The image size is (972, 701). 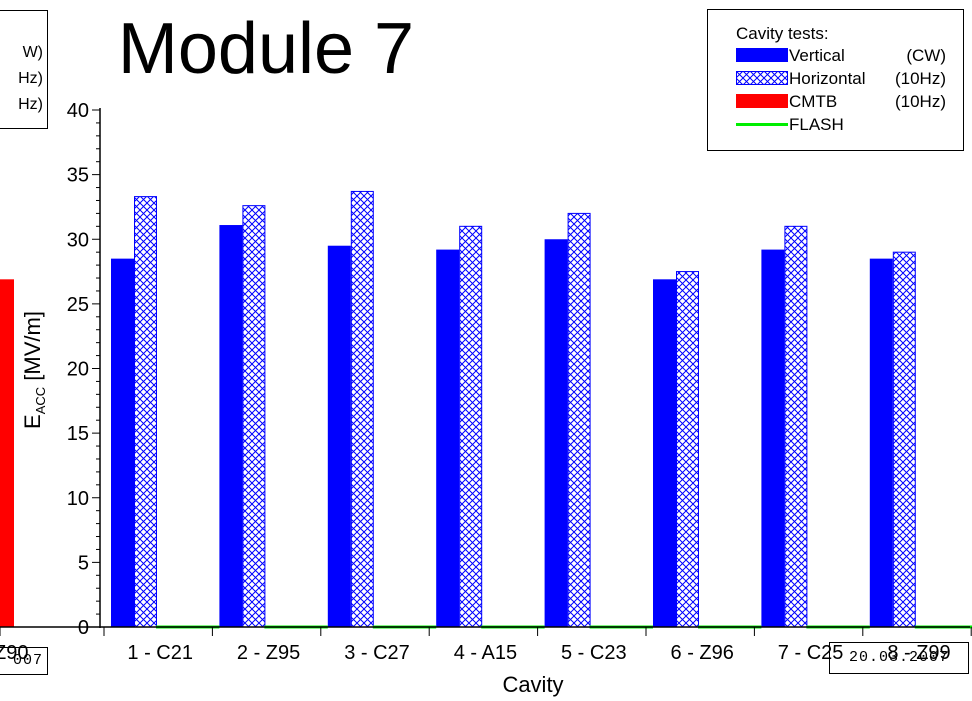 What do you see at coordinates (78, 370) in the screenshot?
I see `y-tick-label: 20` at bounding box center [78, 370].